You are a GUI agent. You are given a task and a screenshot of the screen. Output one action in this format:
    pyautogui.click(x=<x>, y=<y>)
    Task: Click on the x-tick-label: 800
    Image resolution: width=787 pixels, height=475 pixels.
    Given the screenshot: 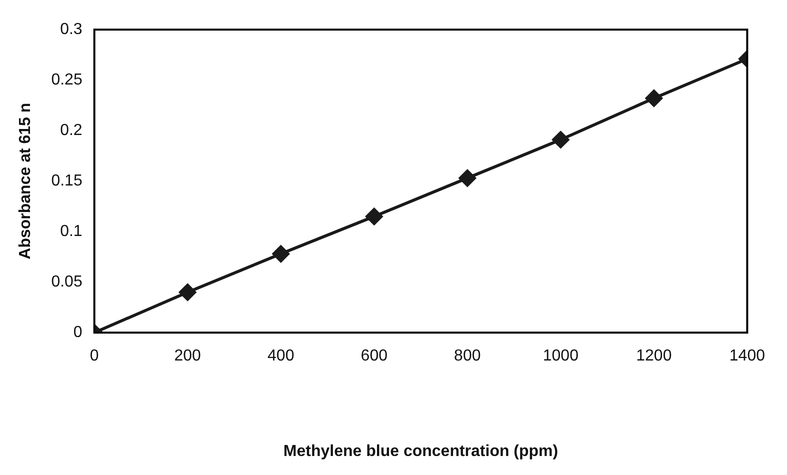 What is the action you would take?
    pyautogui.click(x=467, y=356)
    